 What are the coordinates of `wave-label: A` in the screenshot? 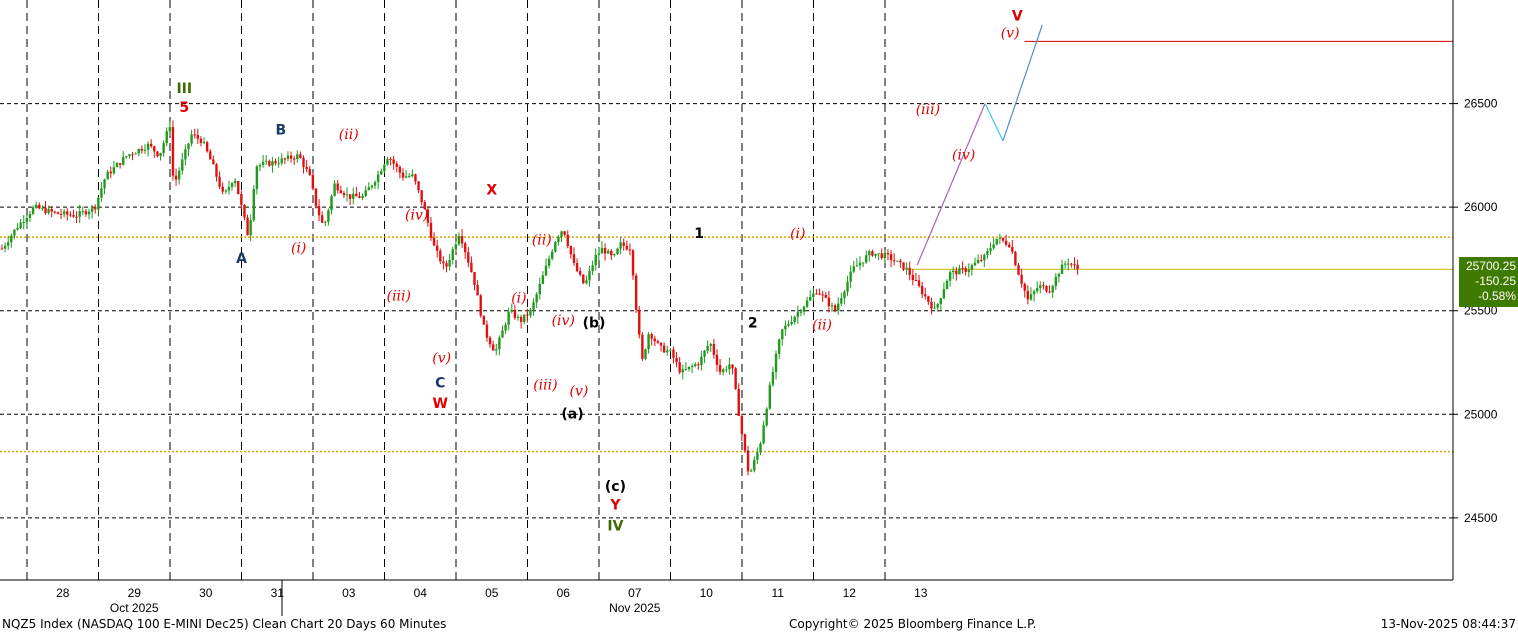 It's located at (241, 259).